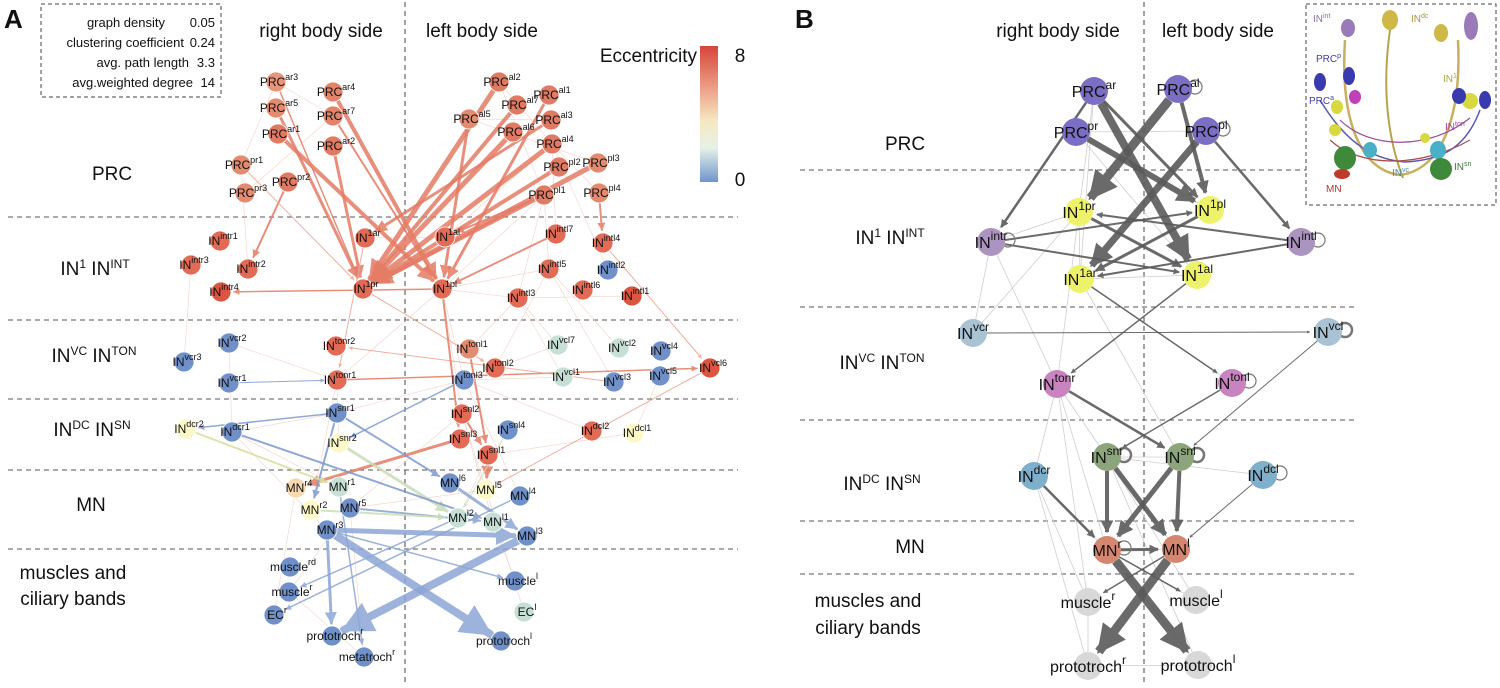 The height and width of the screenshot is (688, 1500). I want to click on node-a-INintl1: INintl1, so click(635, 296).